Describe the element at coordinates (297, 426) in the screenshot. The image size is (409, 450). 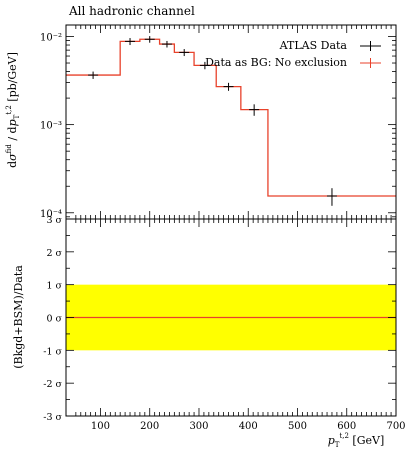
I see `x-tick-label: 500` at that location.